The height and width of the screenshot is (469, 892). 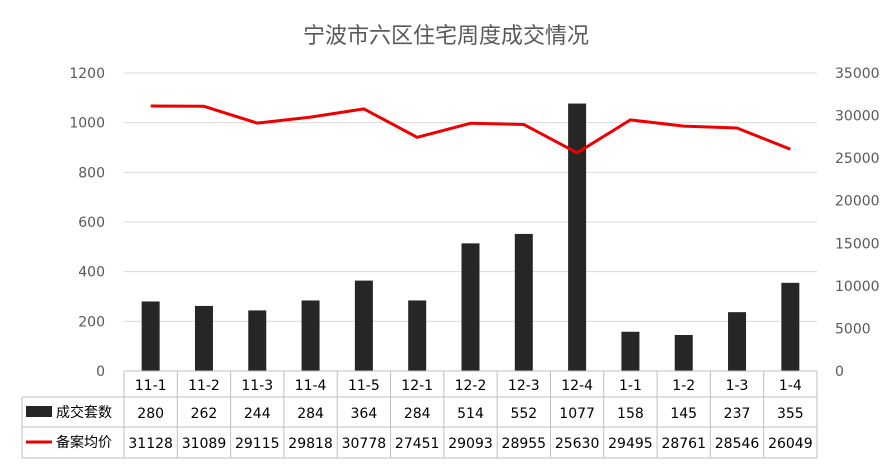 What do you see at coordinates (39, 411) in the screenshot?
I see `legend-swatch-bar` at bounding box center [39, 411].